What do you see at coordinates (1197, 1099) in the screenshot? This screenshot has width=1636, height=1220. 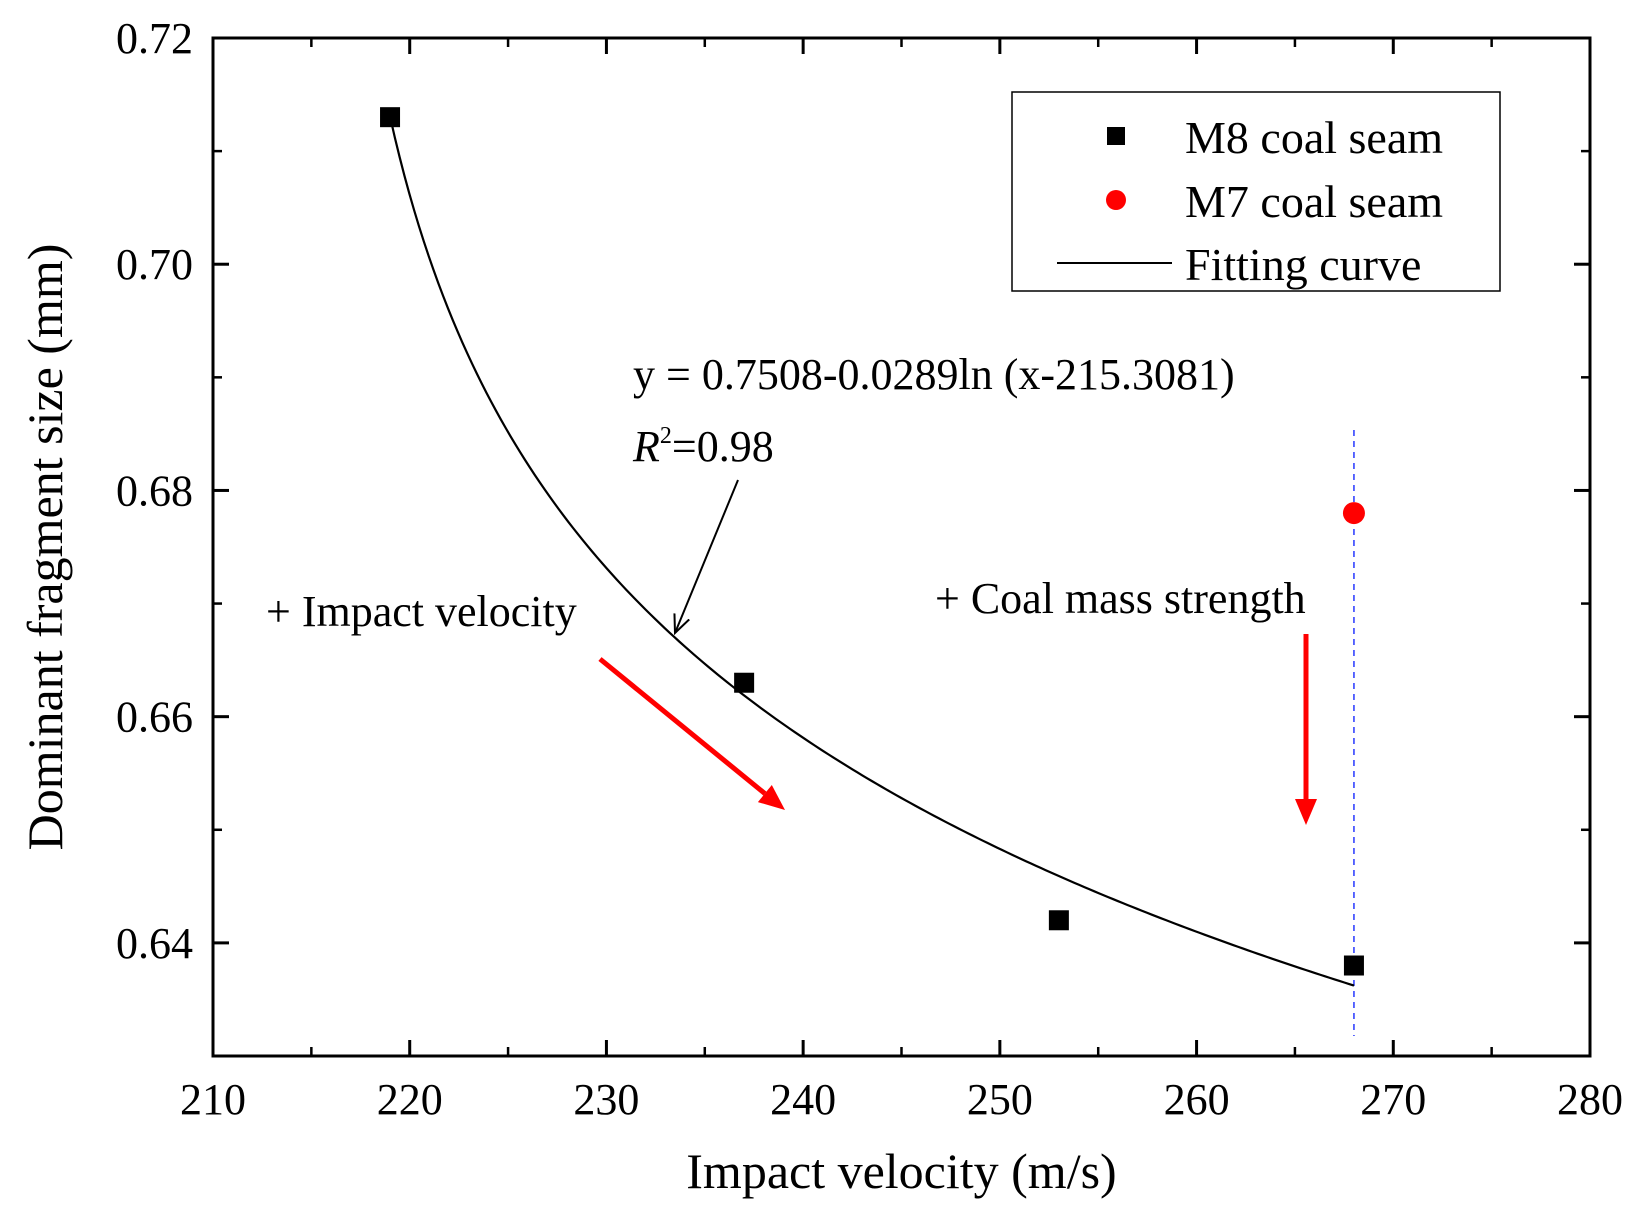 I see `x-tick-label: 260` at bounding box center [1197, 1099].